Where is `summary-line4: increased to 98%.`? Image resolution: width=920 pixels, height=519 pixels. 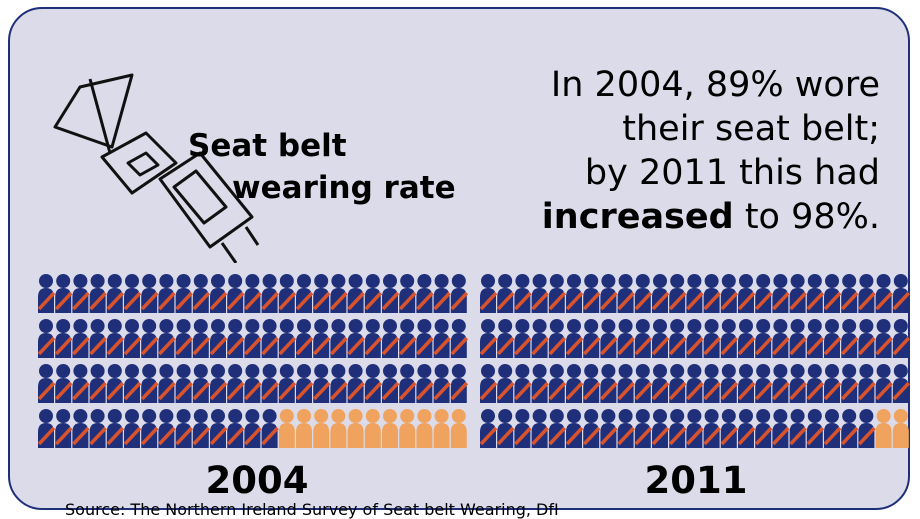
summary-line4: increased to 98%. is located at coordinates (711, 217).